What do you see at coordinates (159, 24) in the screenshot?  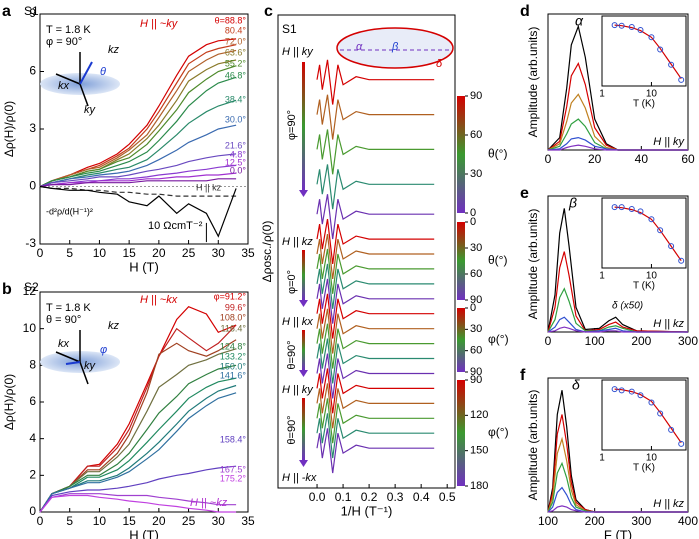 I see `annotation: H || ~ky` at bounding box center [159, 24].